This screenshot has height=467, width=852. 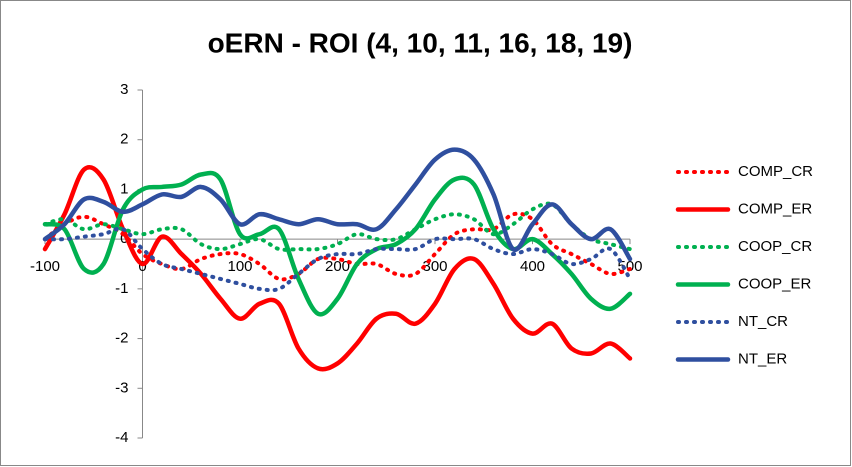 I want to click on x-tick-label: 0, so click(x=142, y=266).